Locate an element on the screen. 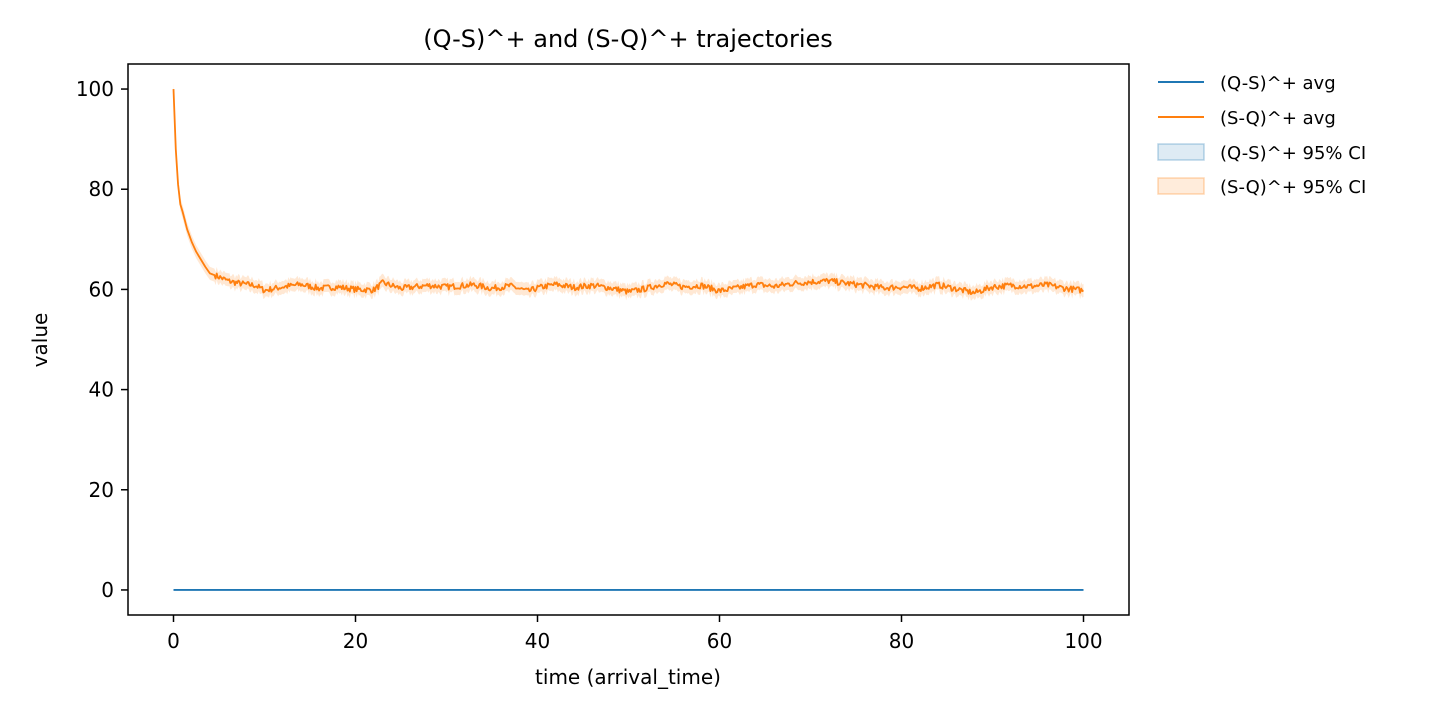 The image size is (1440, 720). x-axis: 0 20 40 60 80 100 is located at coordinates (635, 634).